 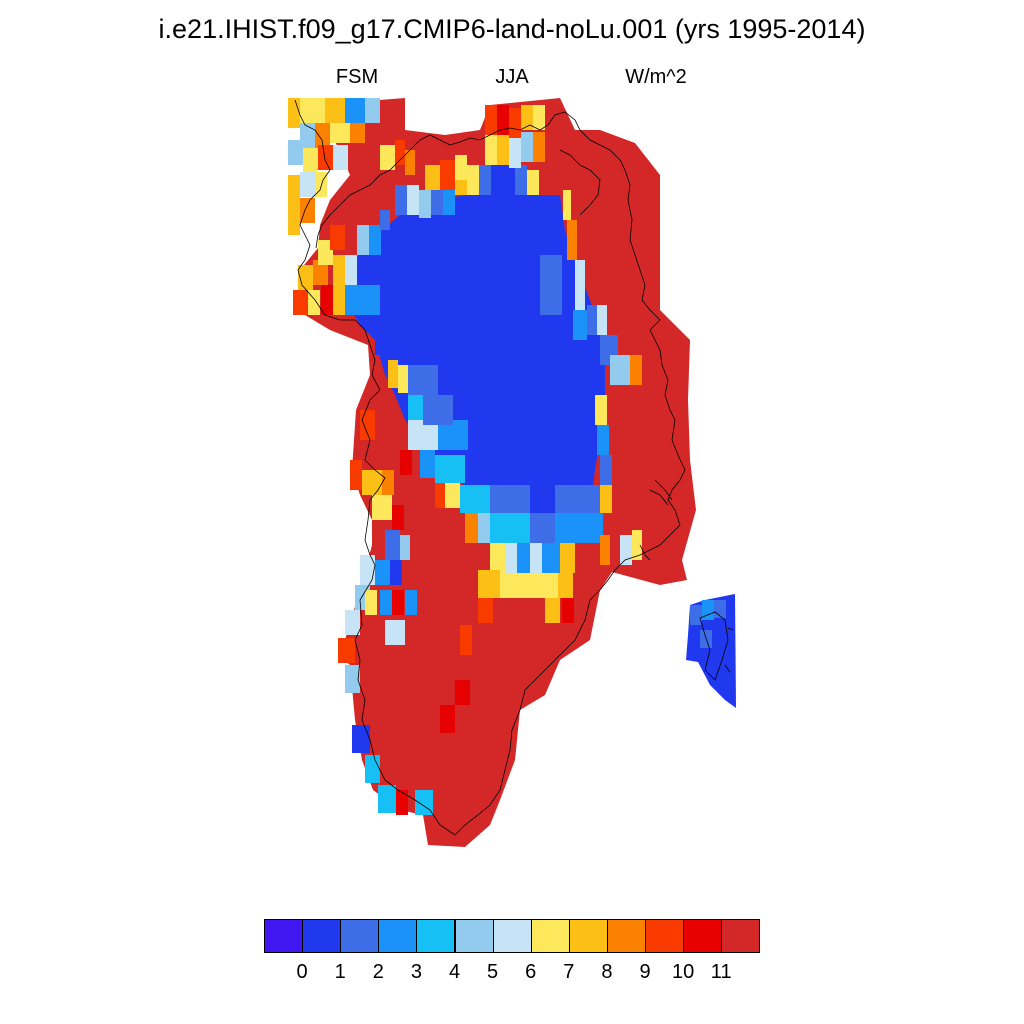 I want to click on colorbar-tick-label: 4, so click(x=454, y=972).